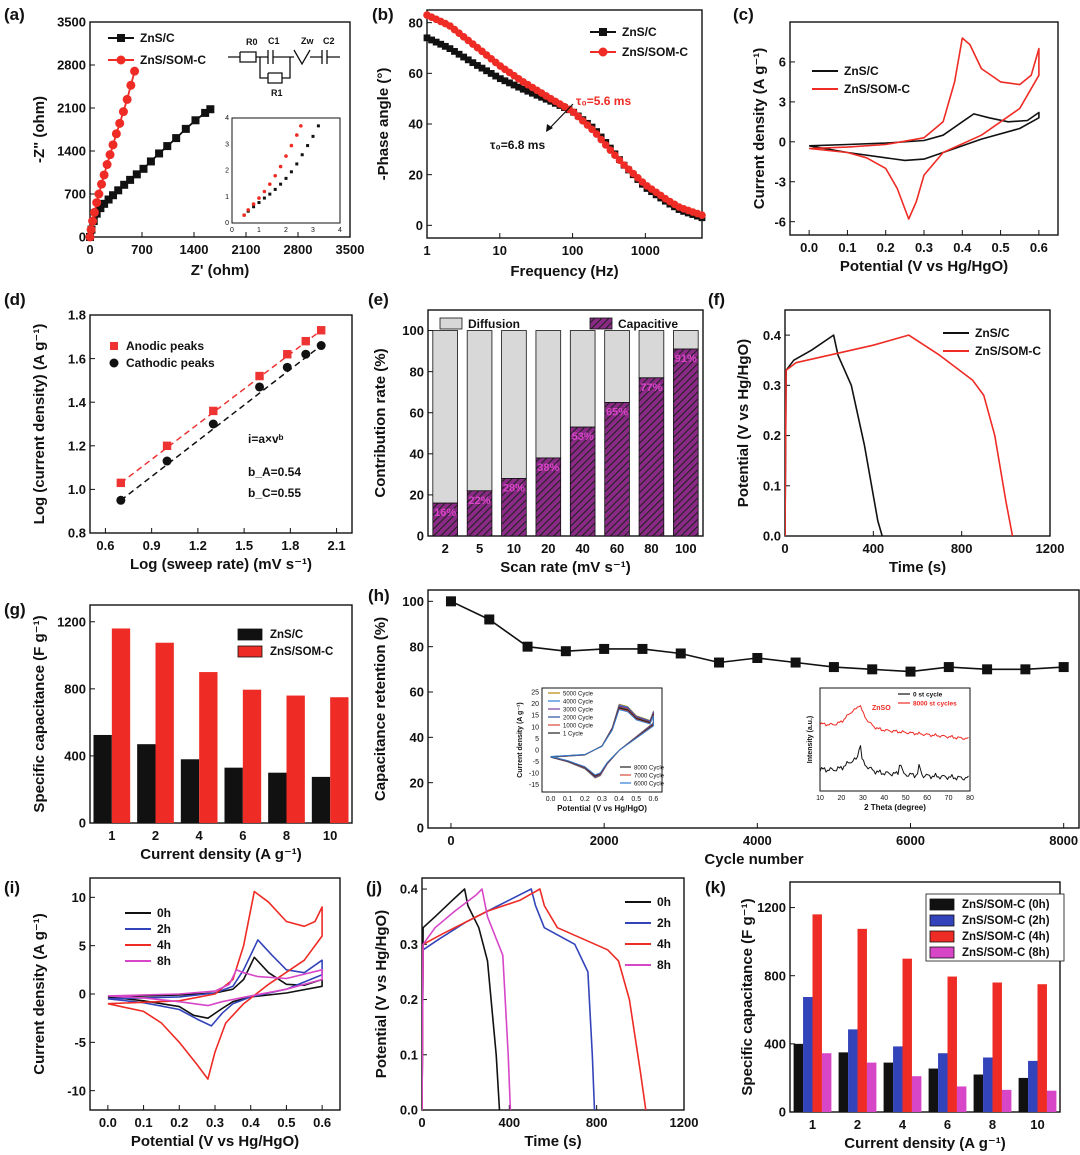 Image resolution: width=1080 pixels, height=1155 pixels. I want to click on inset-legend-label: 6000 Cycle, so click(649, 785).